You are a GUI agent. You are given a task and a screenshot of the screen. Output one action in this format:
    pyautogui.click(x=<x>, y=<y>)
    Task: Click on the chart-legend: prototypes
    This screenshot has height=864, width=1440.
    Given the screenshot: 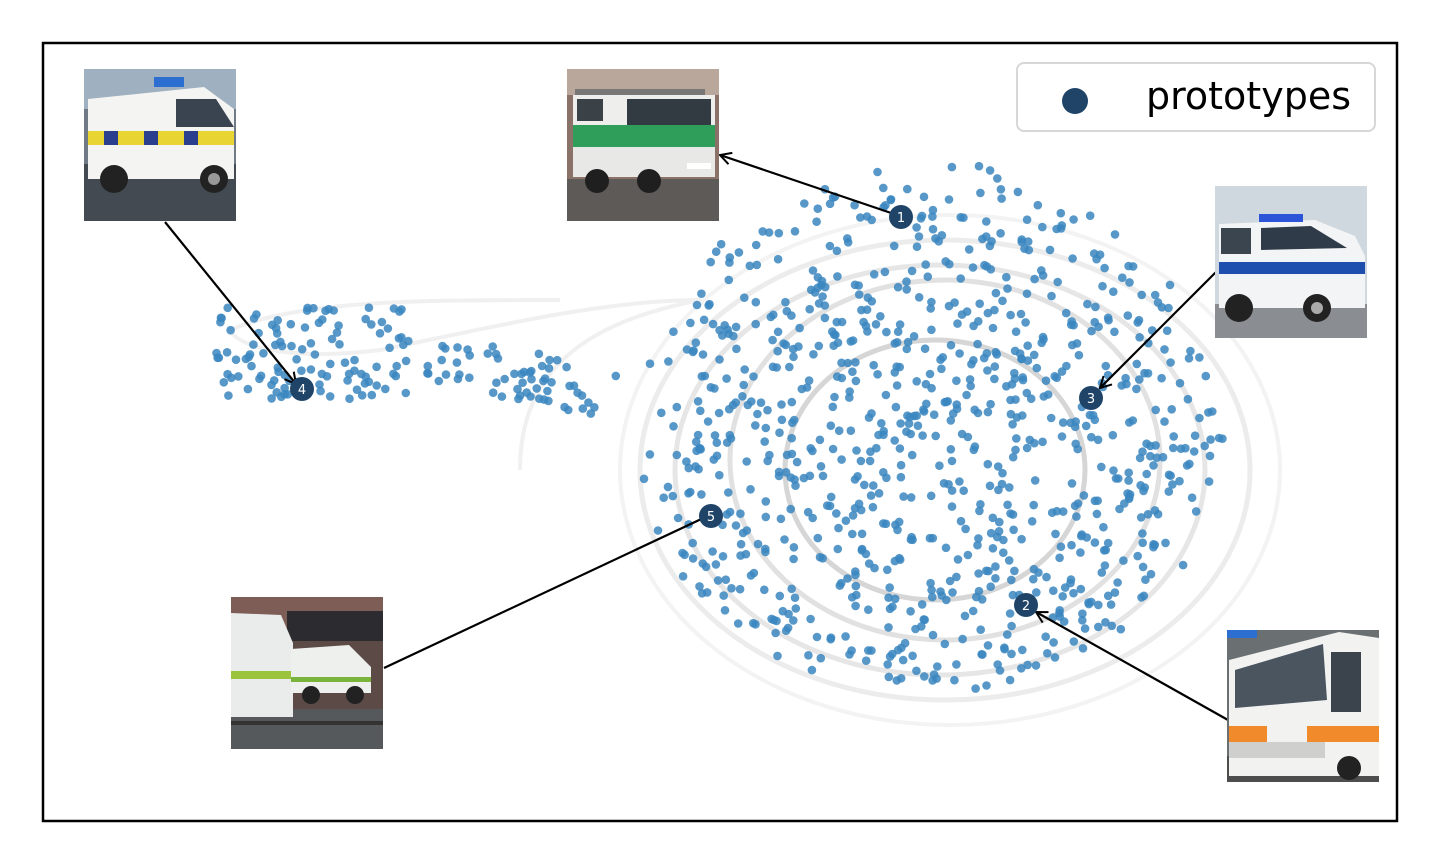 What is the action you would take?
    pyautogui.click(x=1196, y=97)
    